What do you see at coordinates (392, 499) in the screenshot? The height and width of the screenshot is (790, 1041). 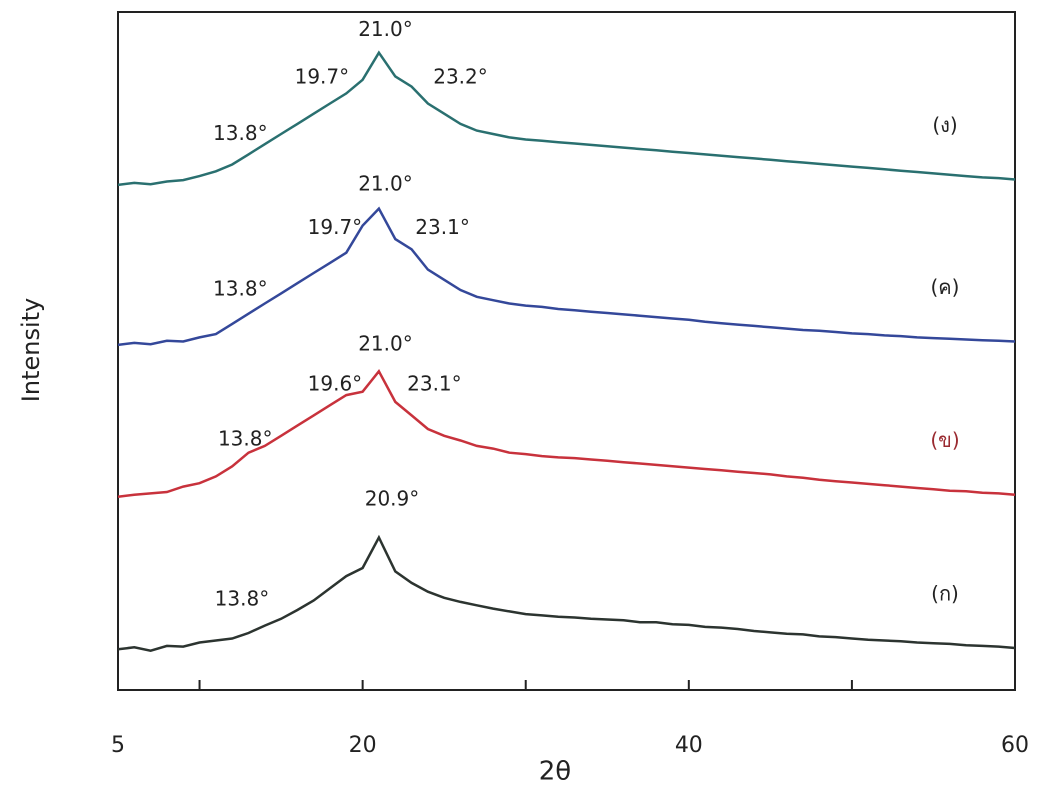 I see `peak-label: 20.9°` at bounding box center [392, 499].